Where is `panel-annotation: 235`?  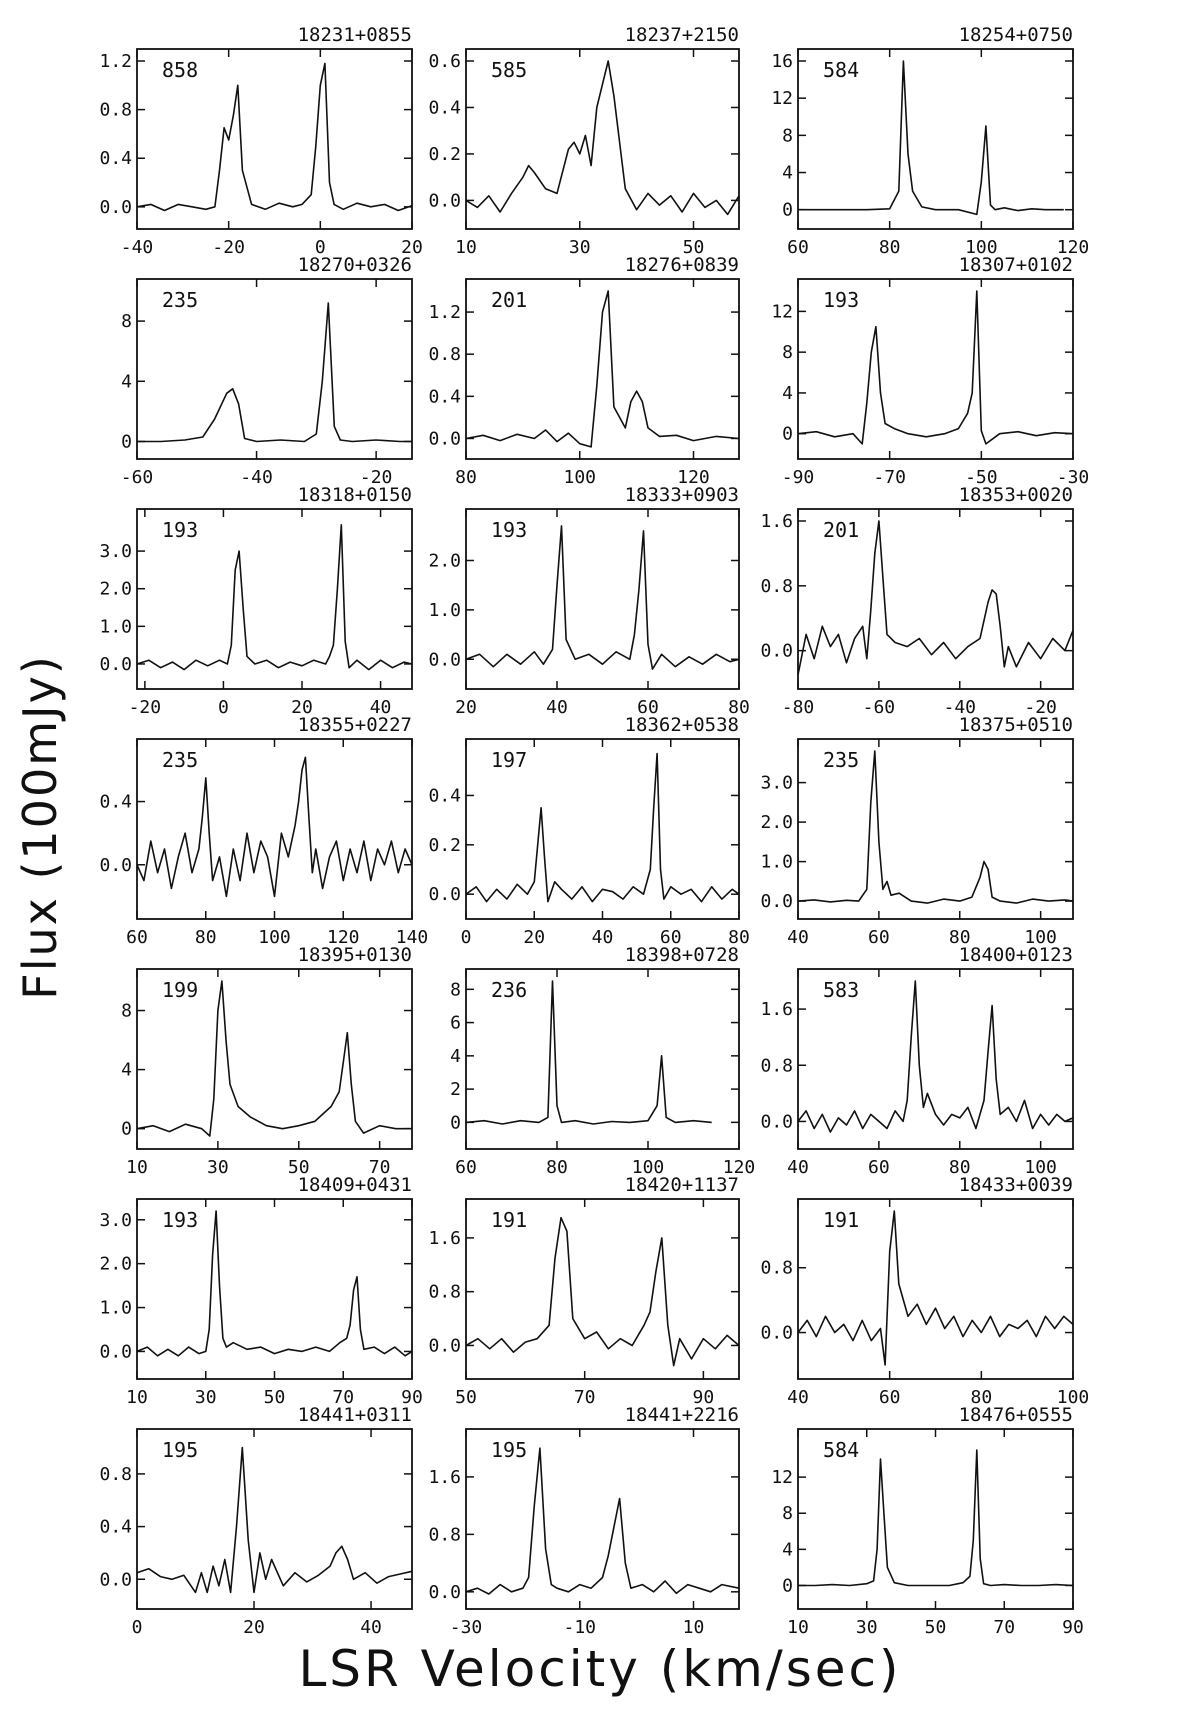
panel-annotation: 235 is located at coordinates (180, 300).